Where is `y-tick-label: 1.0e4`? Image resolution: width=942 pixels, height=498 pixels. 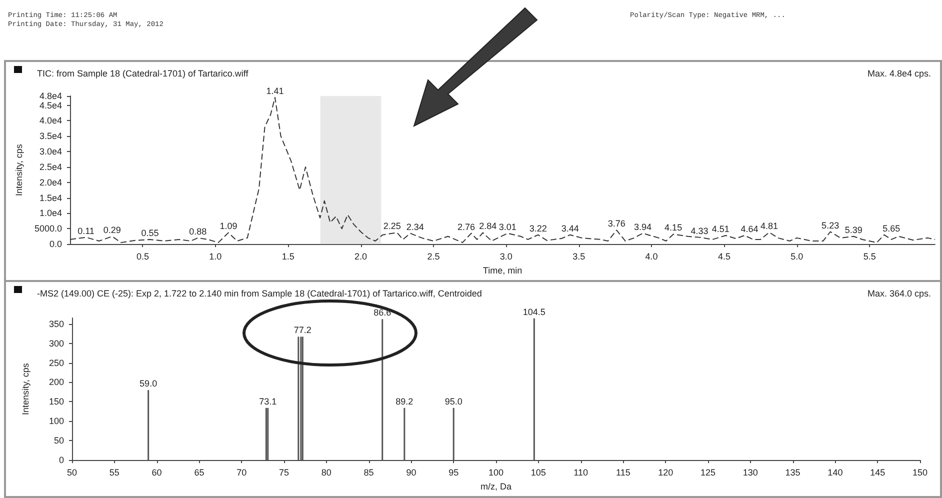 y-tick-label: 1.0e4 is located at coordinates (50, 213).